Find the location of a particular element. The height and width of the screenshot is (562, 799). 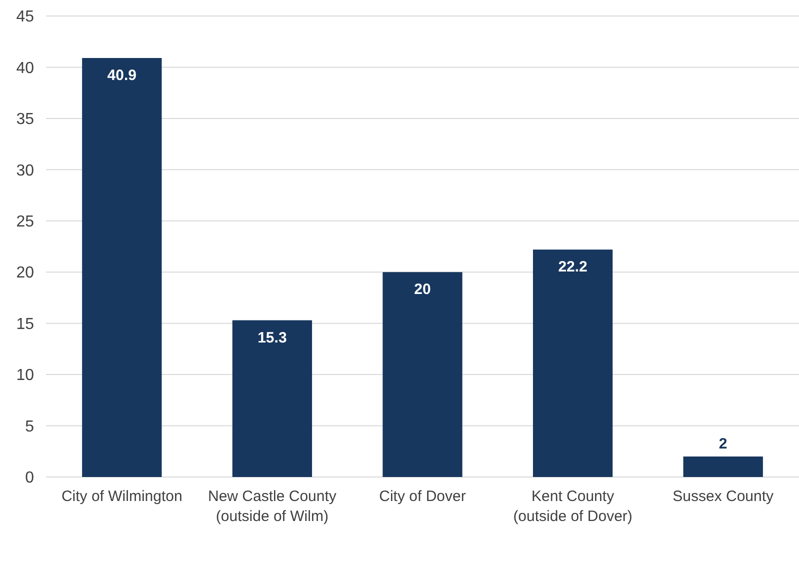

y-tick-label: 40 is located at coordinates (25, 68).